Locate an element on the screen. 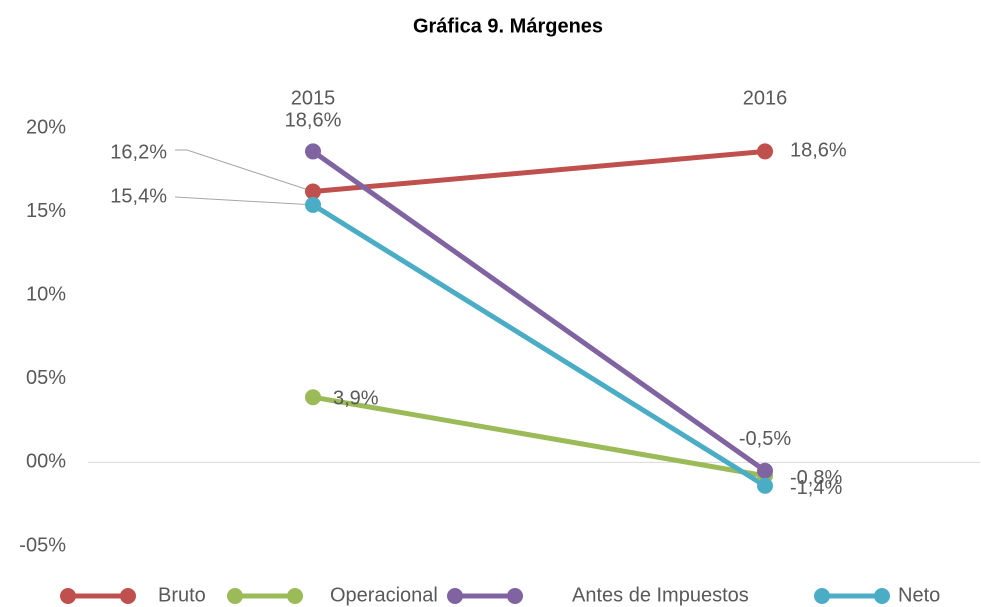 The image size is (981, 607). data-label: -0,8% is located at coordinates (816, 478).